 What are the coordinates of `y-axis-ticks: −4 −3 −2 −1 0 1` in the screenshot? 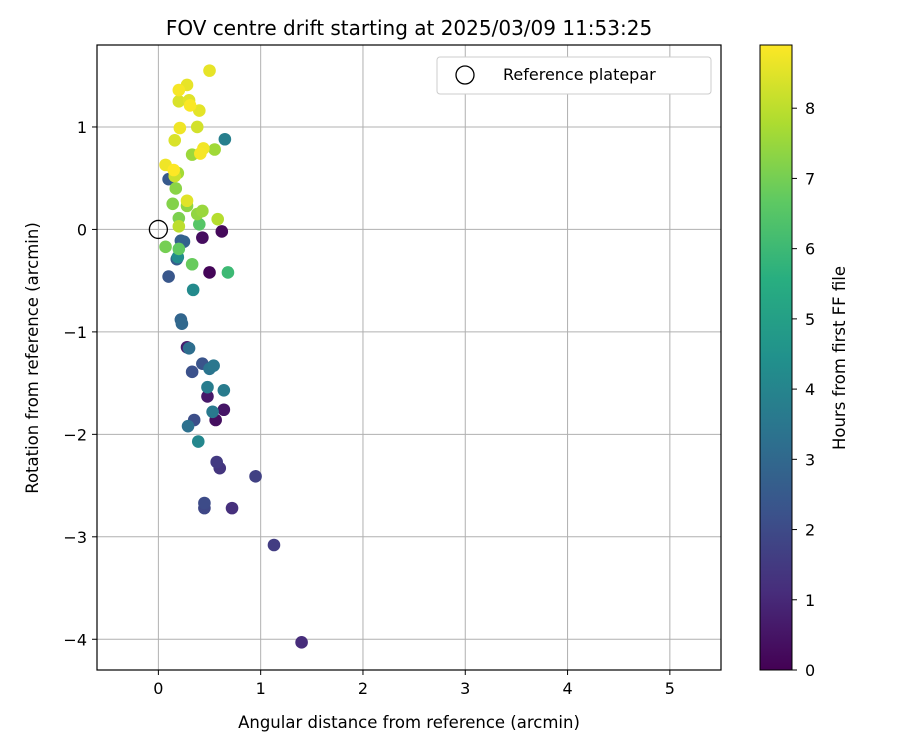 It's located at (80, 383).